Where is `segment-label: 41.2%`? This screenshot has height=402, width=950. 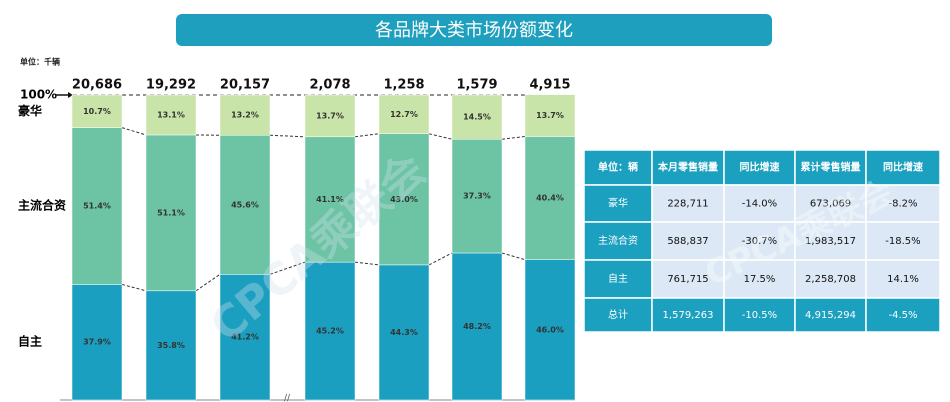 segment-label: 41.2% is located at coordinates (245, 337).